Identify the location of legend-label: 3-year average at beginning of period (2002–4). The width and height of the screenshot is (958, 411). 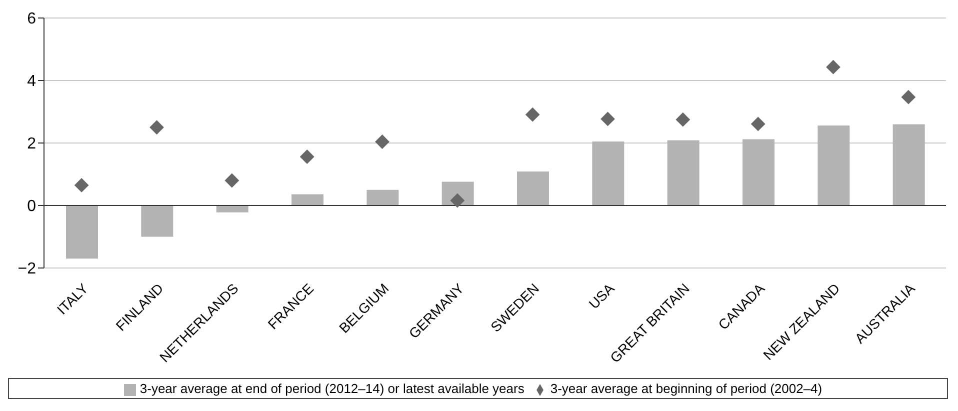
(686, 388).